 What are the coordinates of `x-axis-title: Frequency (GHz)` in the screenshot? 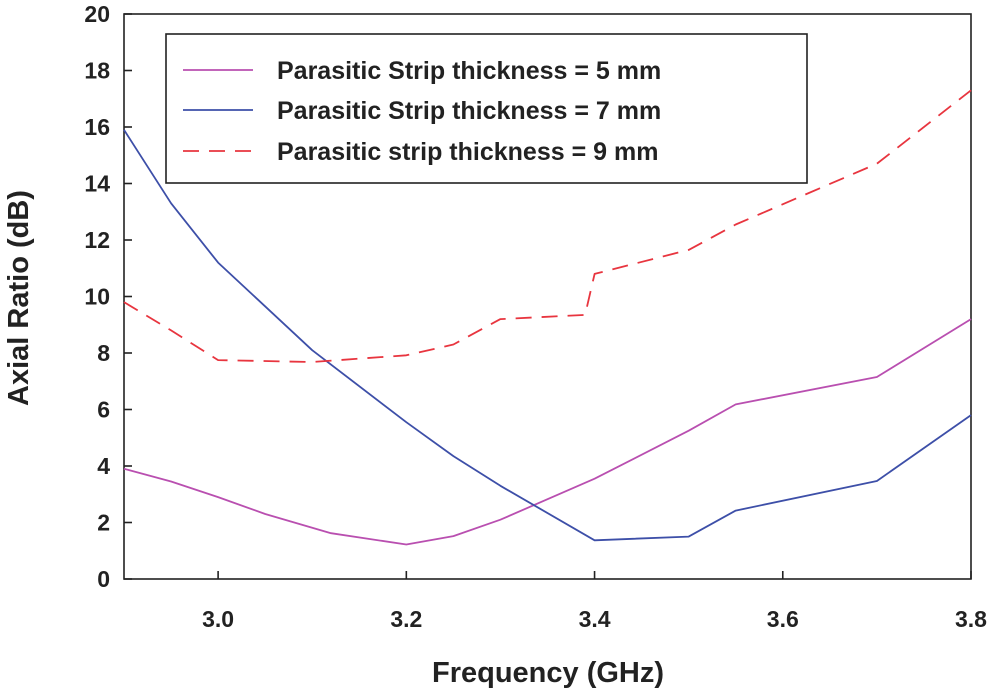 It's located at (548, 673).